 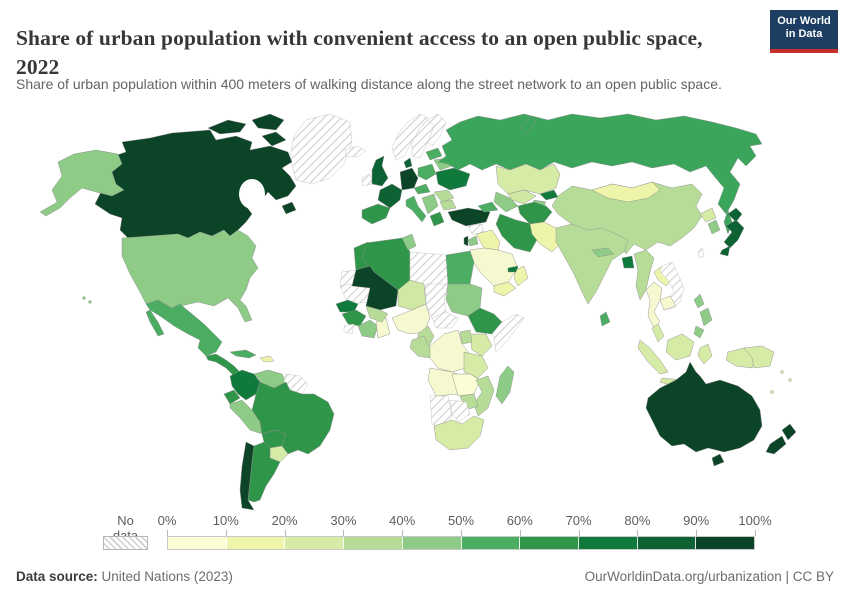 I want to click on country-kazakhstan, so click(x=528, y=179).